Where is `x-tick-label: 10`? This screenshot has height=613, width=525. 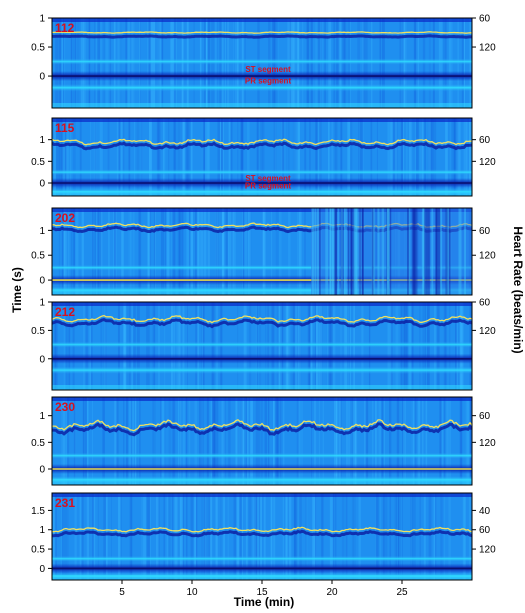
x-tick-label: 10 is located at coordinates (192, 592).